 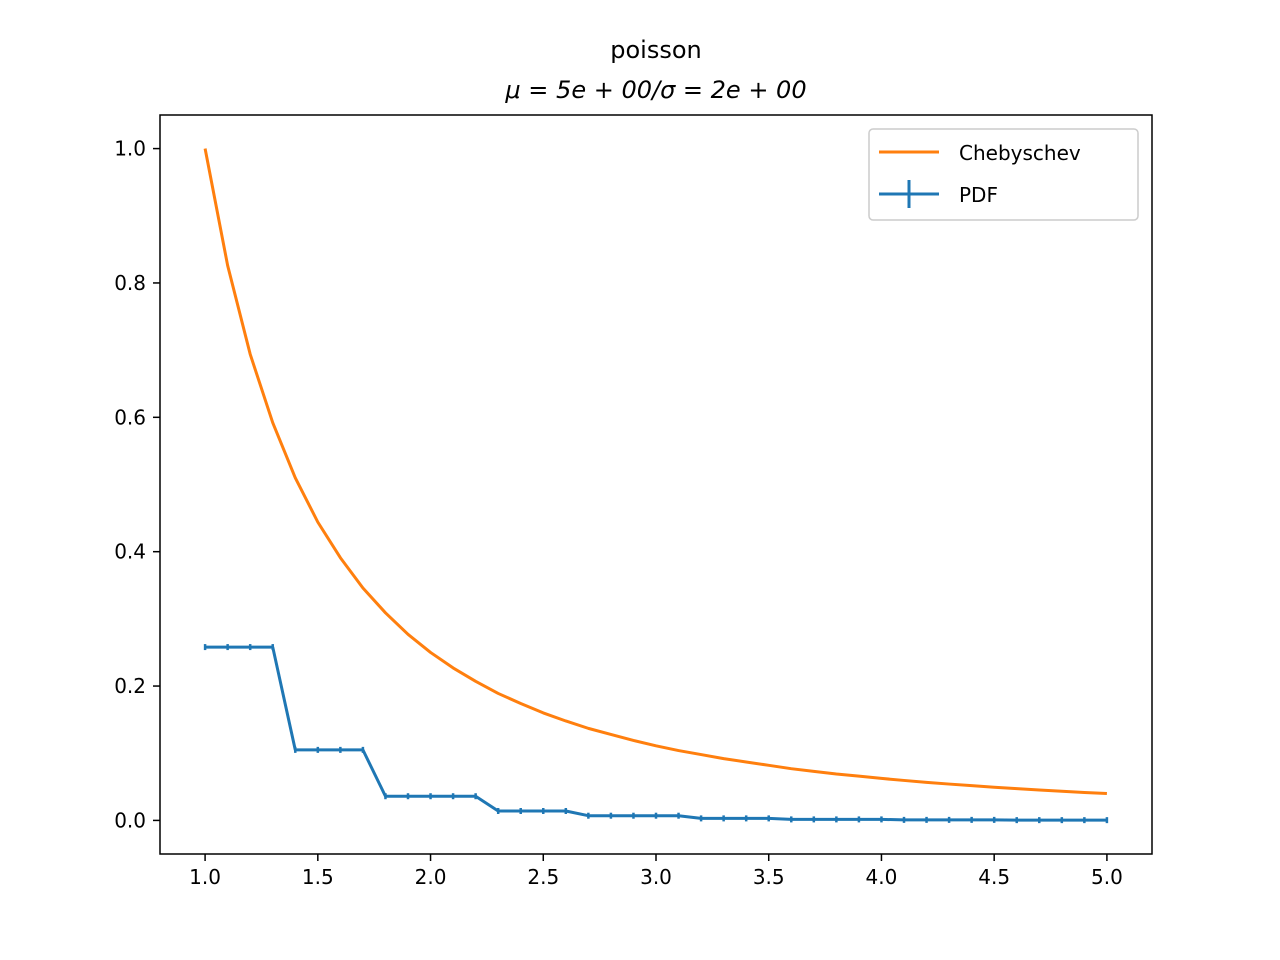 I want to click on x-tick-label: 2.5, so click(x=543, y=877).